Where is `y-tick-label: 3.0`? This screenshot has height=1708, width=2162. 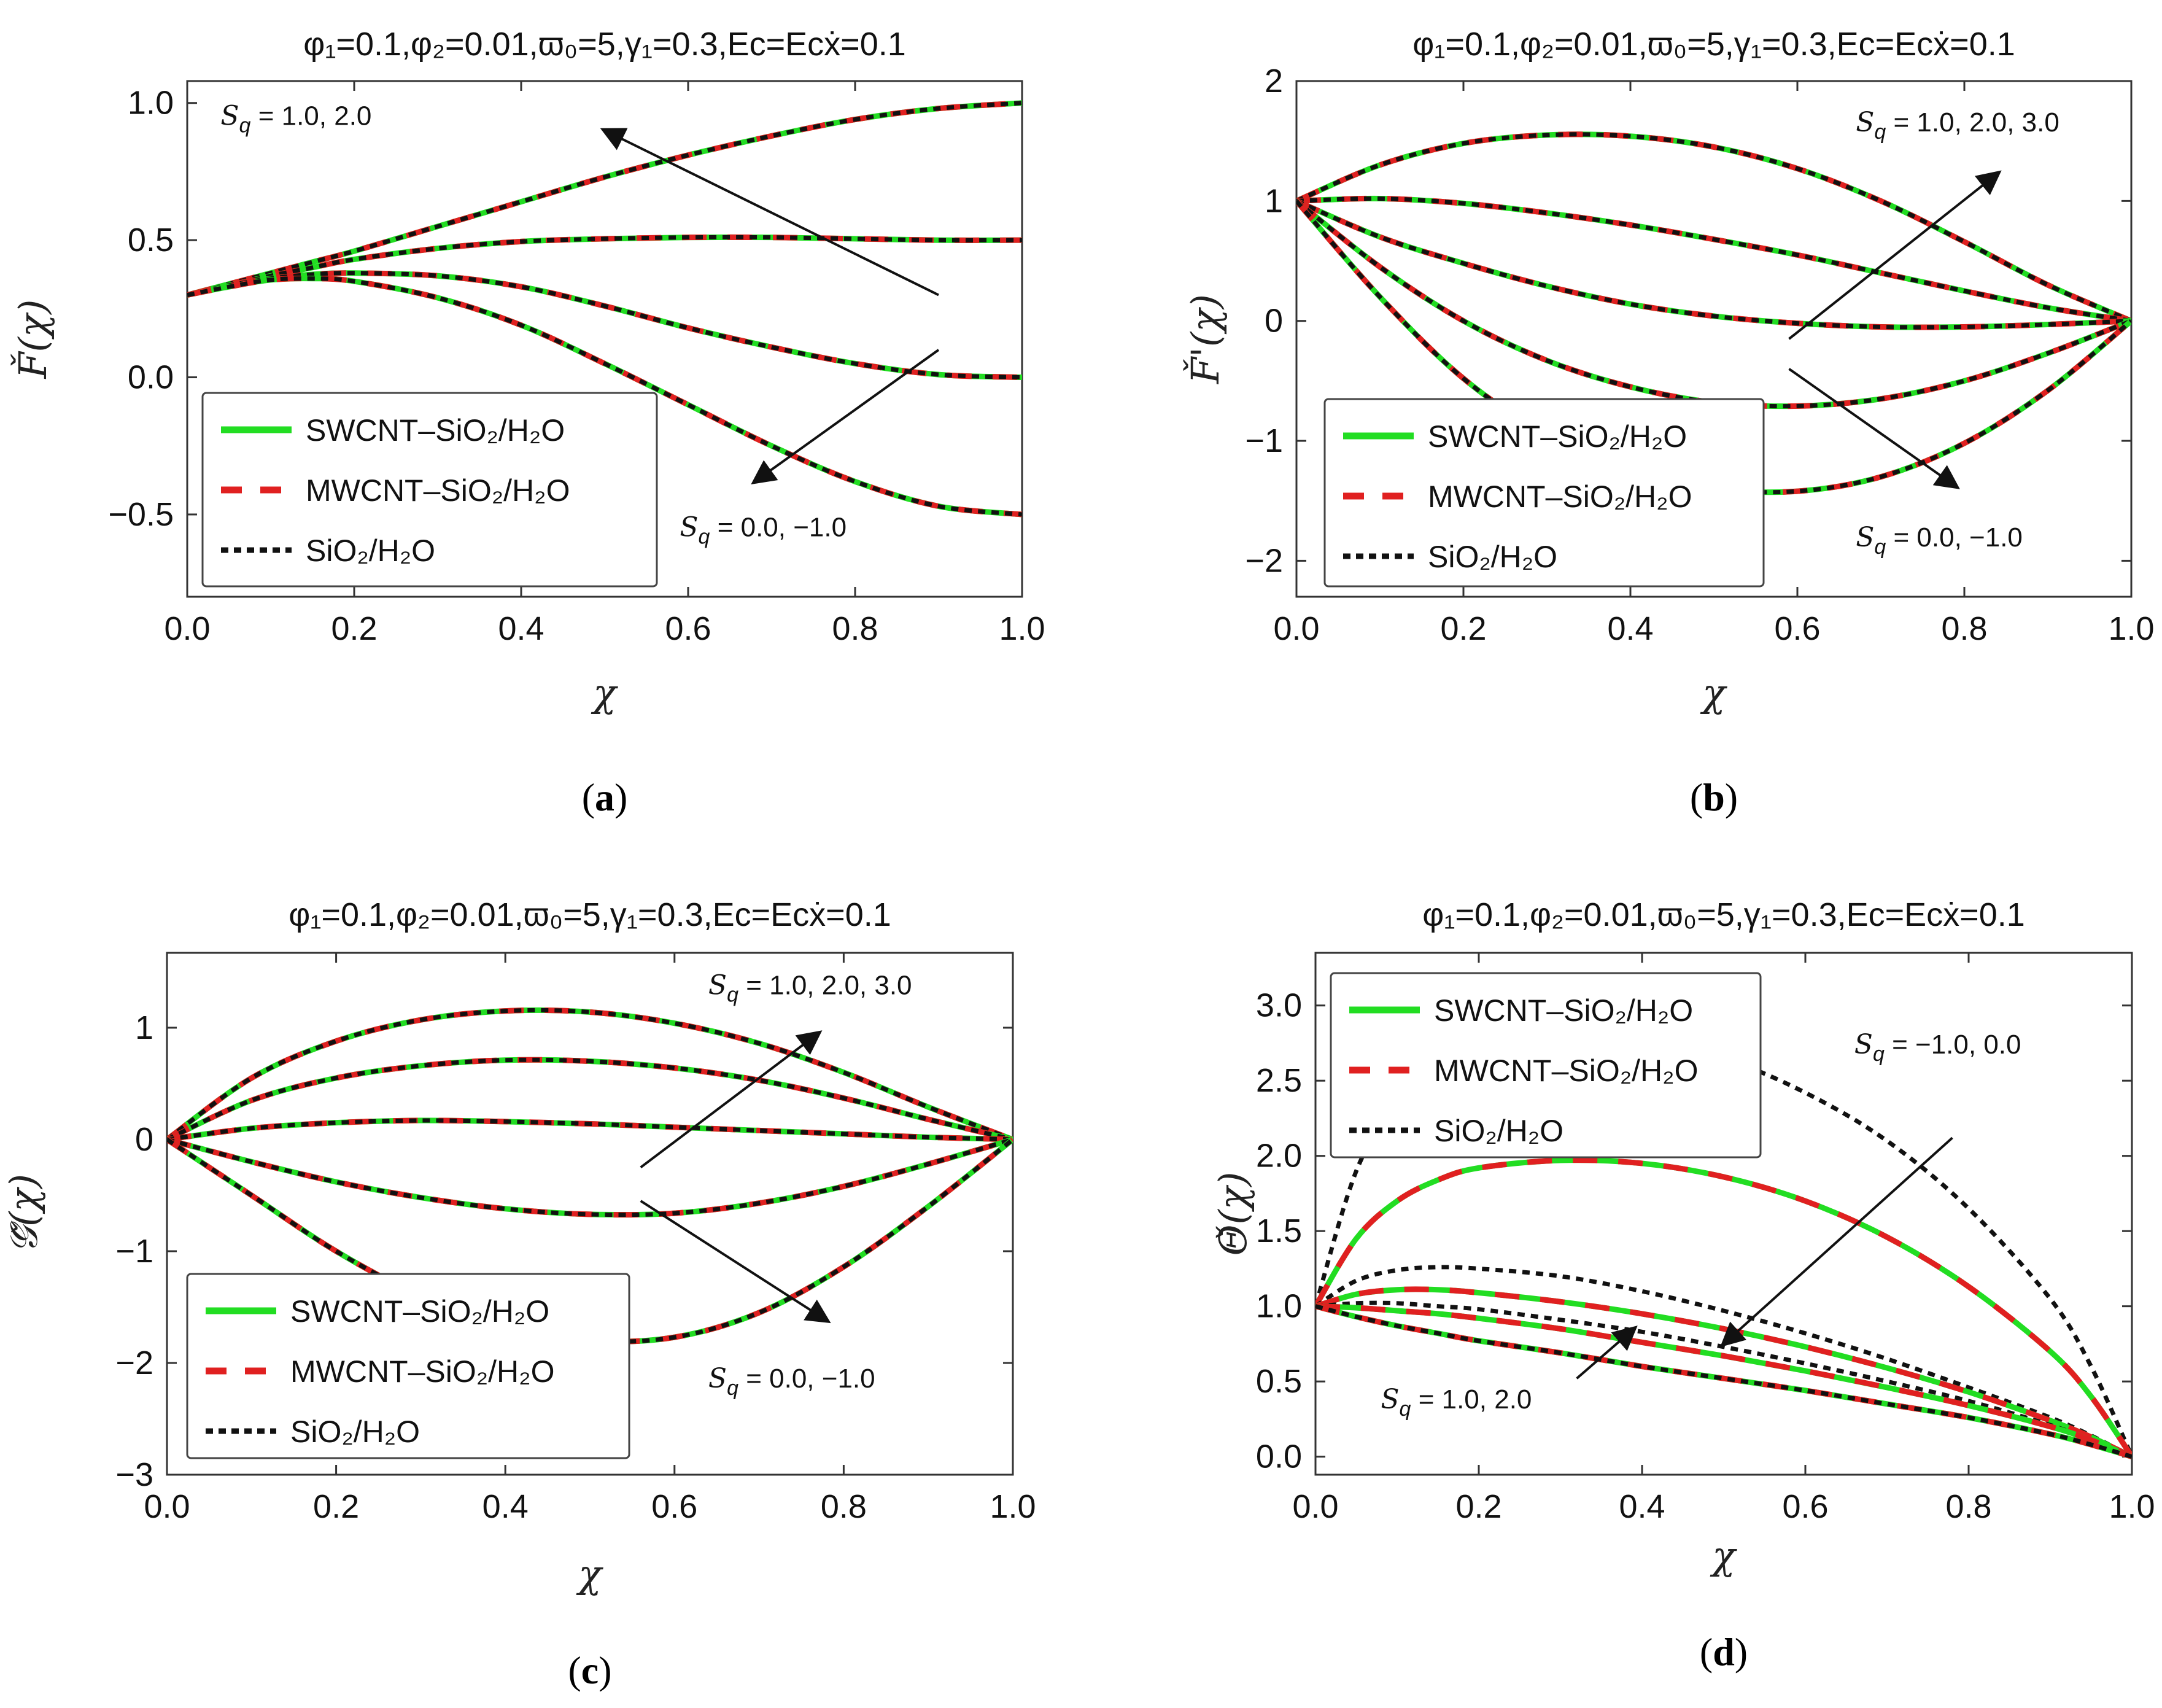
y-tick-label: 3.0 is located at coordinates (1279, 1005).